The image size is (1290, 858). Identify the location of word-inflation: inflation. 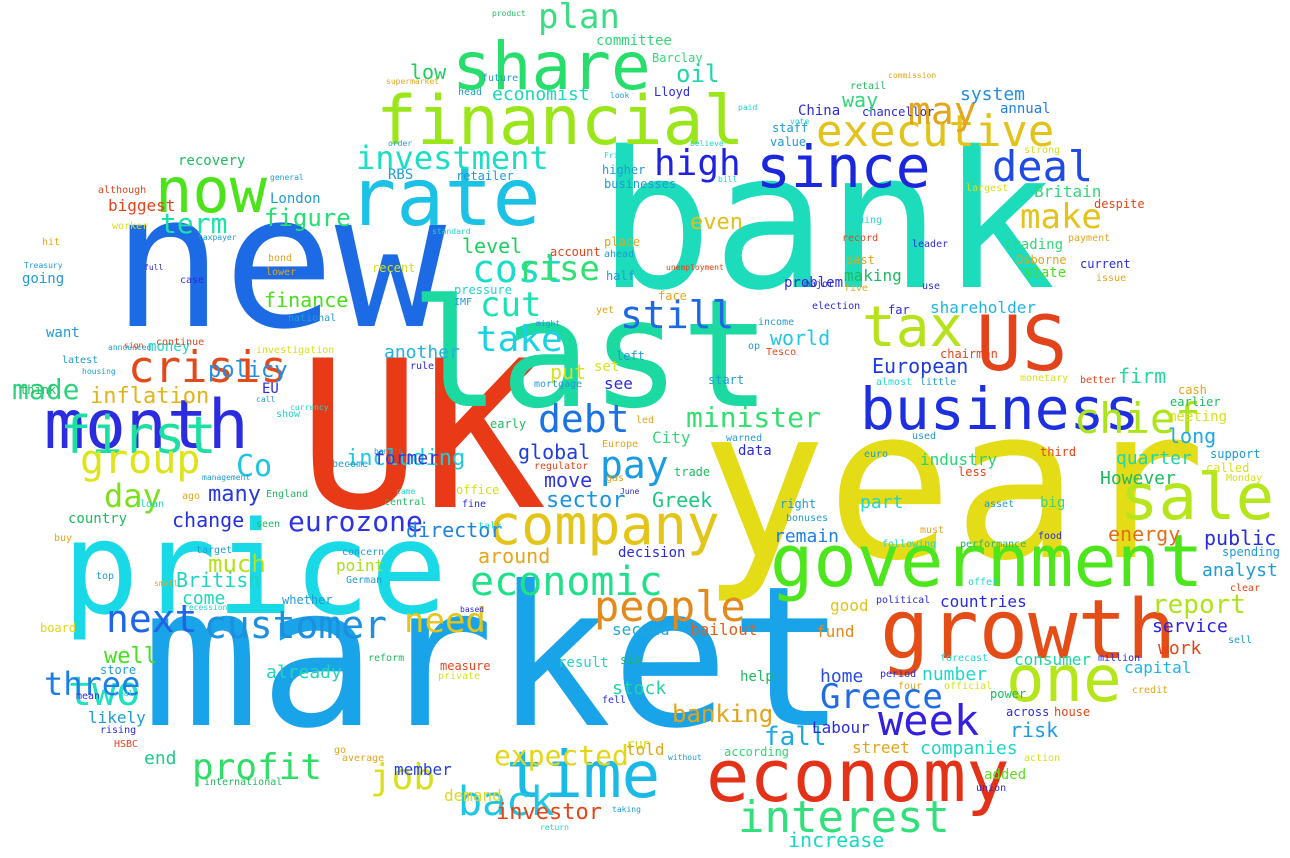
(150, 396).